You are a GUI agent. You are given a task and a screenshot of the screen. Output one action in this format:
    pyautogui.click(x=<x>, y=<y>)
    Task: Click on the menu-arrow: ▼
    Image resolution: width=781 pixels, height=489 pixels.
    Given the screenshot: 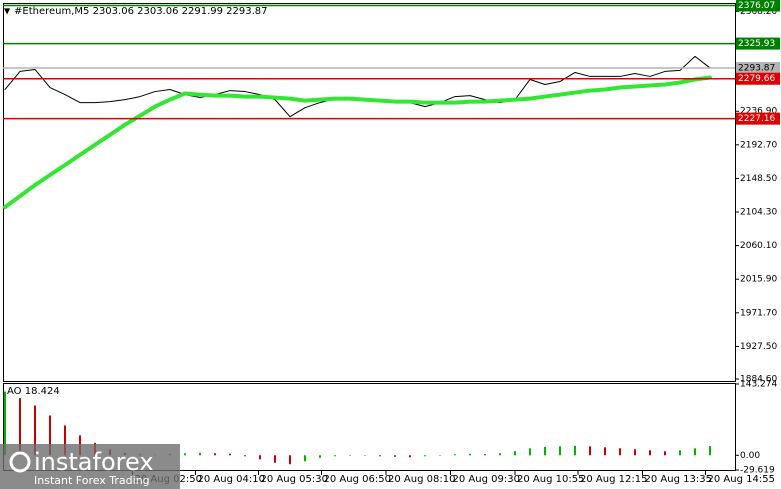 What is the action you would take?
    pyautogui.click(x=7, y=11)
    